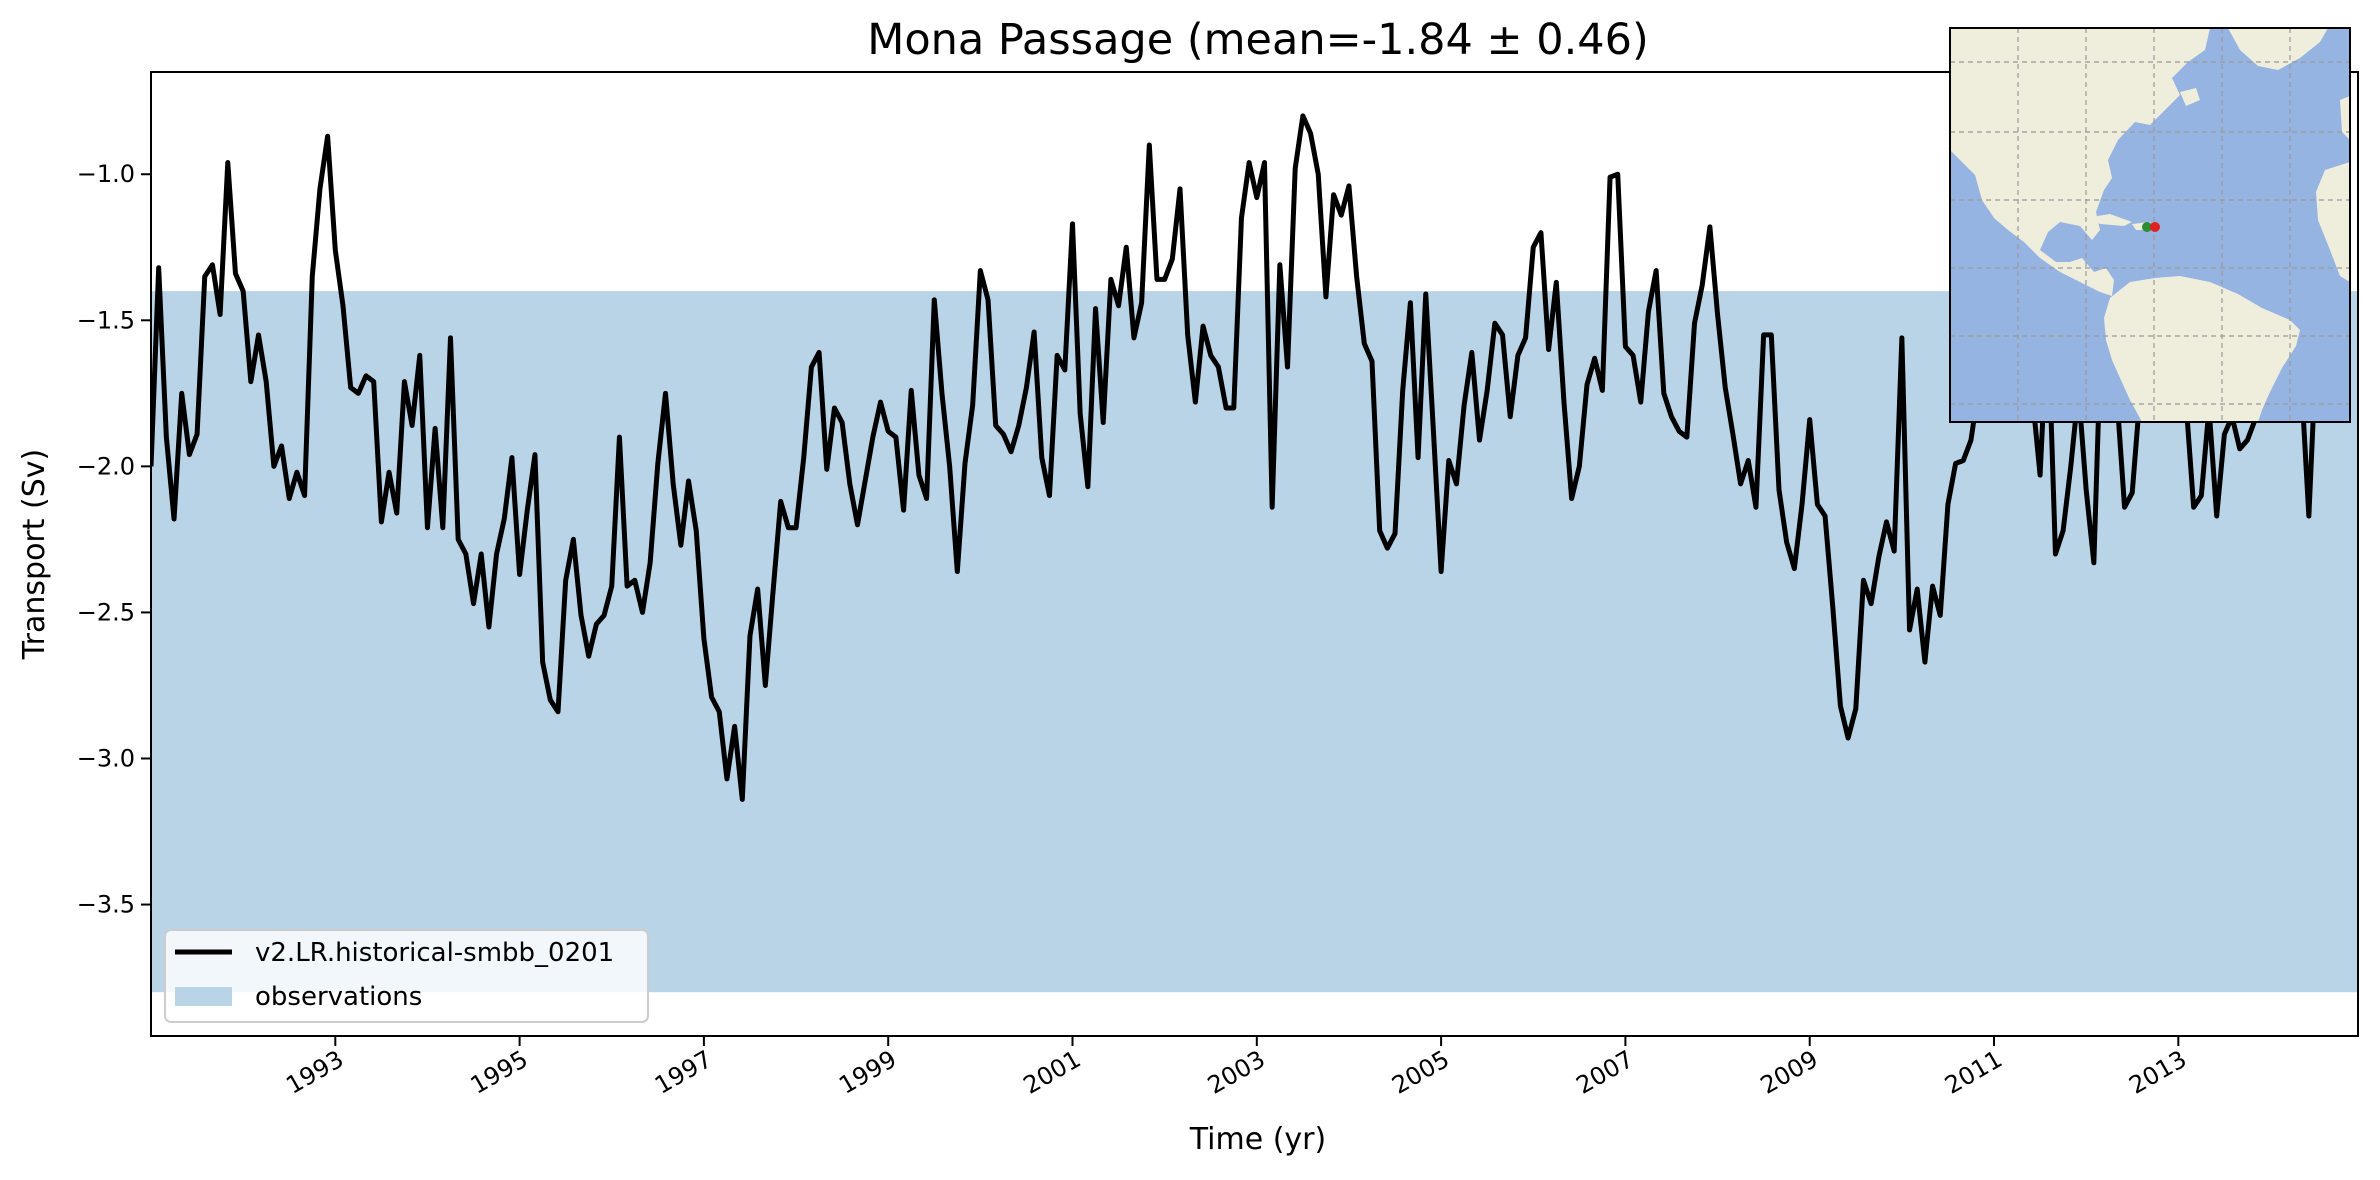 The height and width of the screenshot is (1180, 2380). I want to click on map-gridlines, so click(2150, 225).